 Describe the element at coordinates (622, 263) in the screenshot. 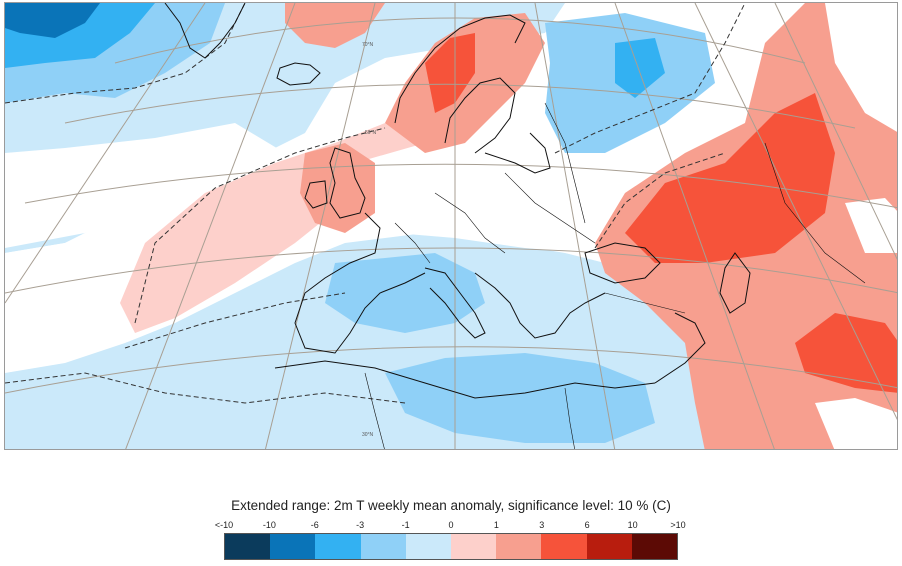

I see `black-sea-coast` at that location.